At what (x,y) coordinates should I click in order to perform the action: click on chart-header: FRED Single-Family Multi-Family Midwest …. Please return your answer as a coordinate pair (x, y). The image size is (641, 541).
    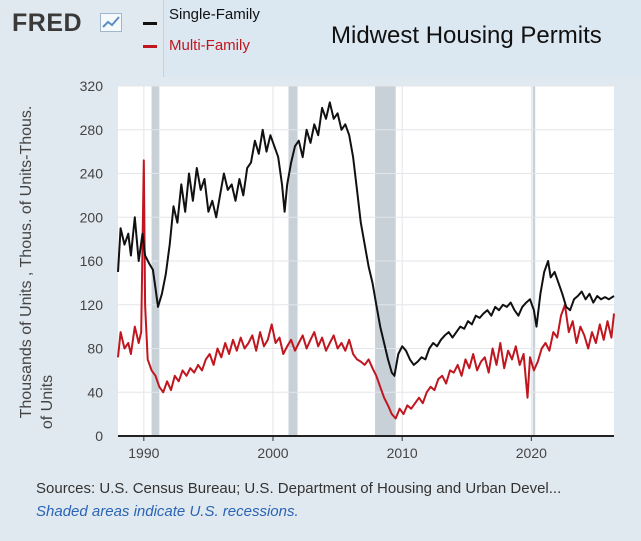
    Looking at the image, I should click on (320, 40).